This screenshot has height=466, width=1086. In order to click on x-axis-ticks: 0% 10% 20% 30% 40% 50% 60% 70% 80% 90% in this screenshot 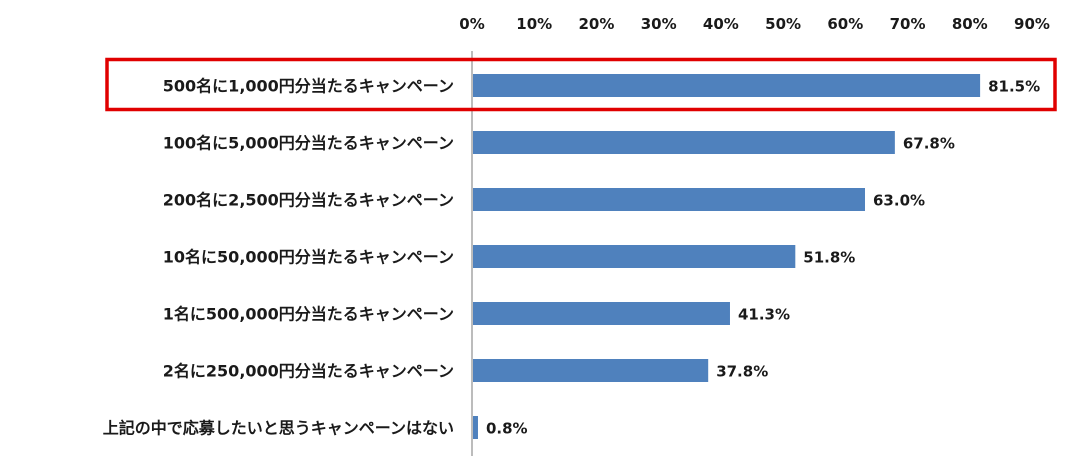, I will do `click(754, 24)`.